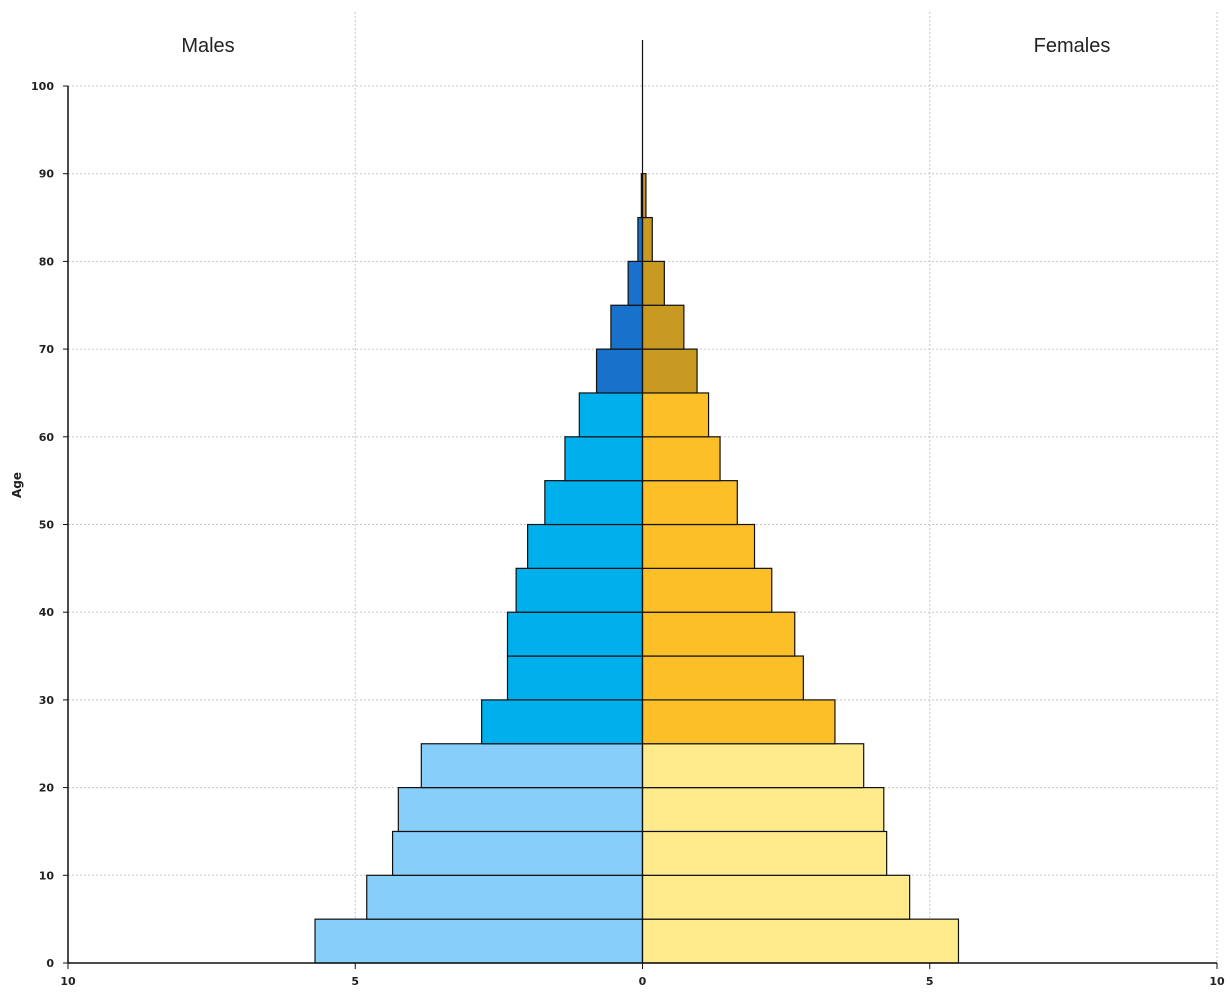  What do you see at coordinates (47, 612) in the screenshot?
I see `y-tick-label: 40` at bounding box center [47, 612].